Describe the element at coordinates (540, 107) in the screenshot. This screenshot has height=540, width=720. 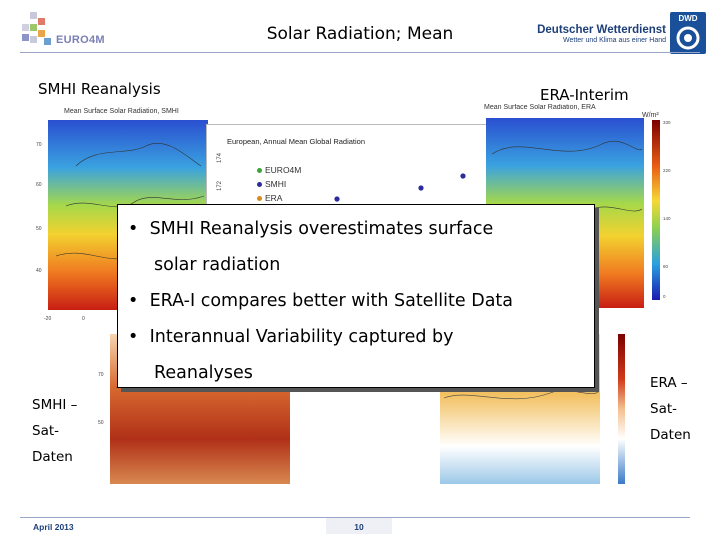
I see `era-map-title: Mean Surface Solar Radiation, ERA` at that location.